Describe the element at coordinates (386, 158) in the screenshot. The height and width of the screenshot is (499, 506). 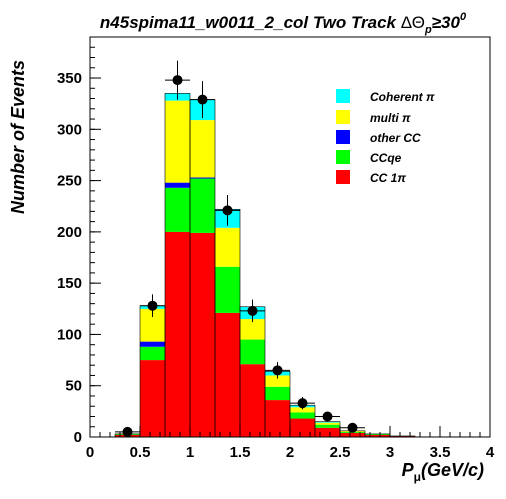
I see `legend-label: CCqe` at that location.